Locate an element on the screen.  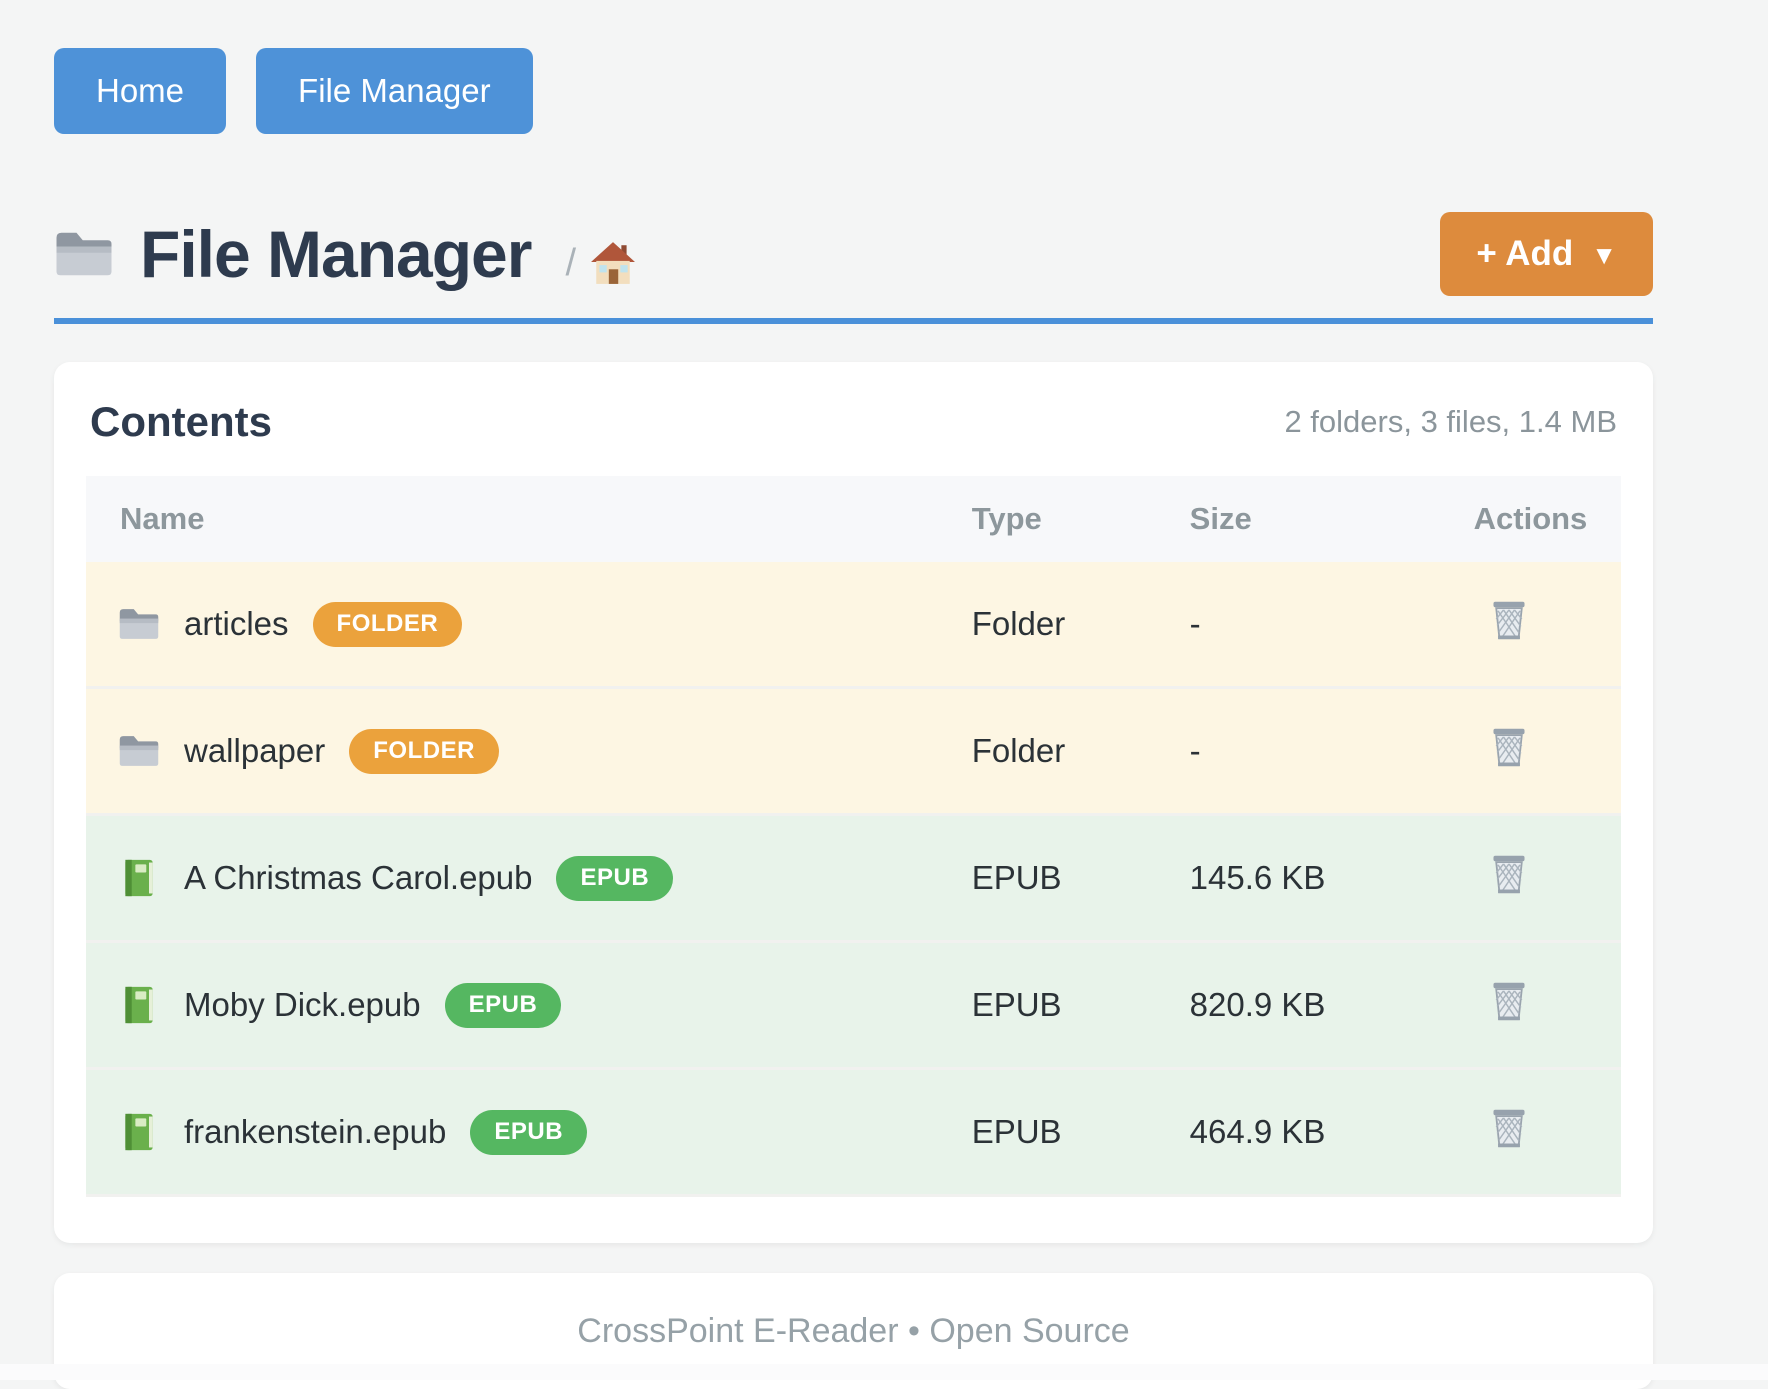
caret-down-icon: ▼ is located at coordinates (1604, 254).